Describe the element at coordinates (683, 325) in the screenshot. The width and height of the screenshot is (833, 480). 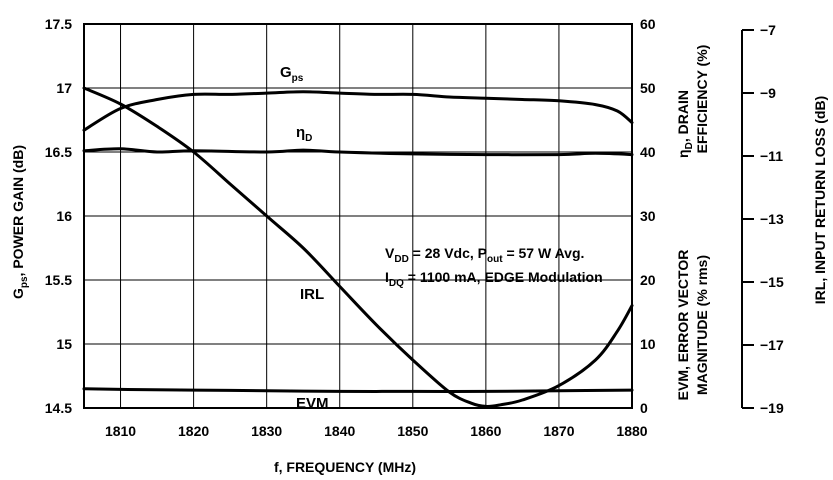
I see `right-axis-title-evm-1: EVM, ERROR VECTOR` at that location.